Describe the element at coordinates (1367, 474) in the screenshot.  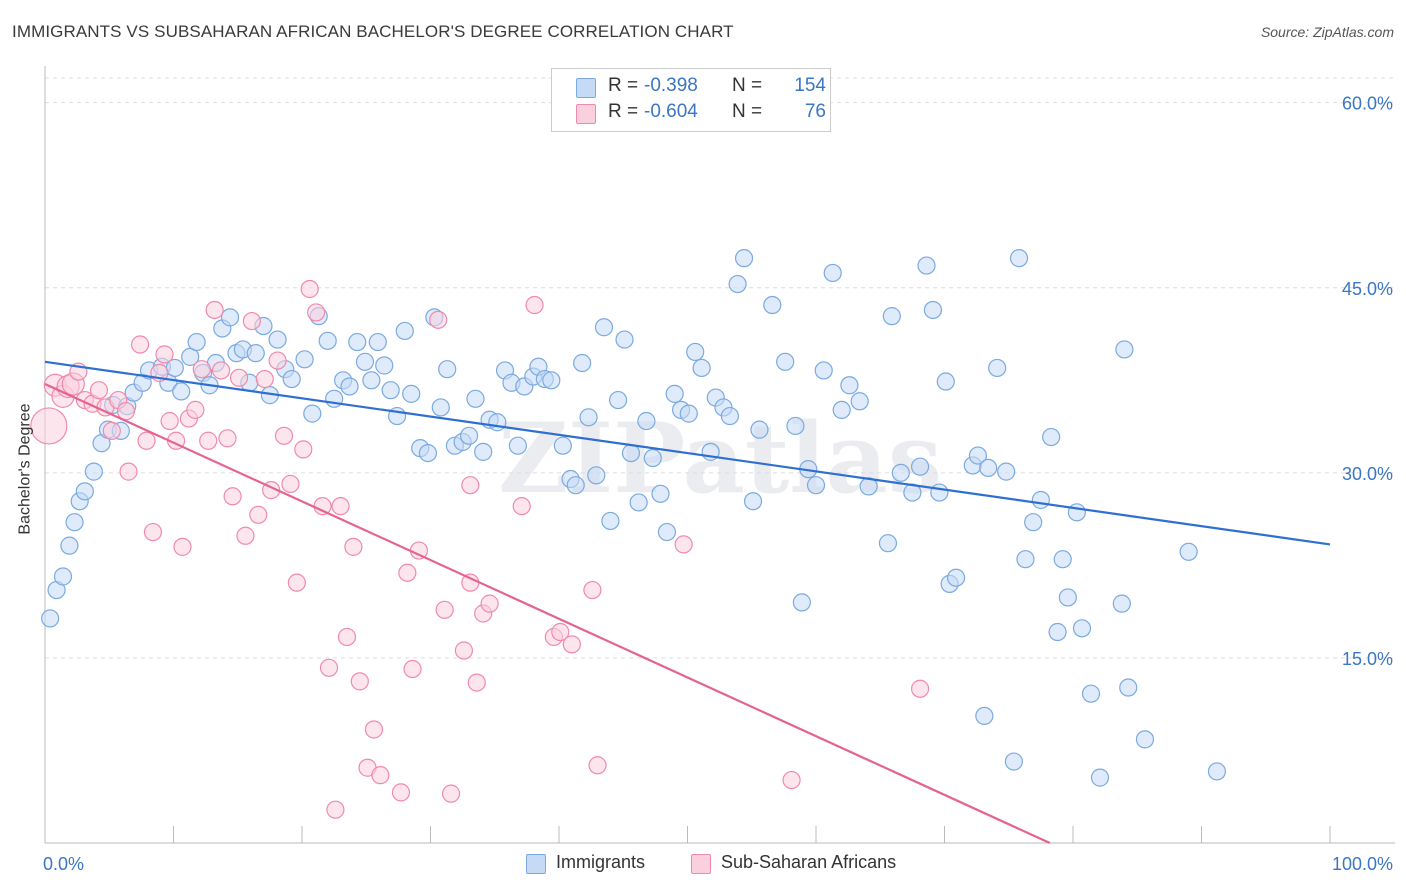
I see `y-tick-label: 30.0%` at that location.